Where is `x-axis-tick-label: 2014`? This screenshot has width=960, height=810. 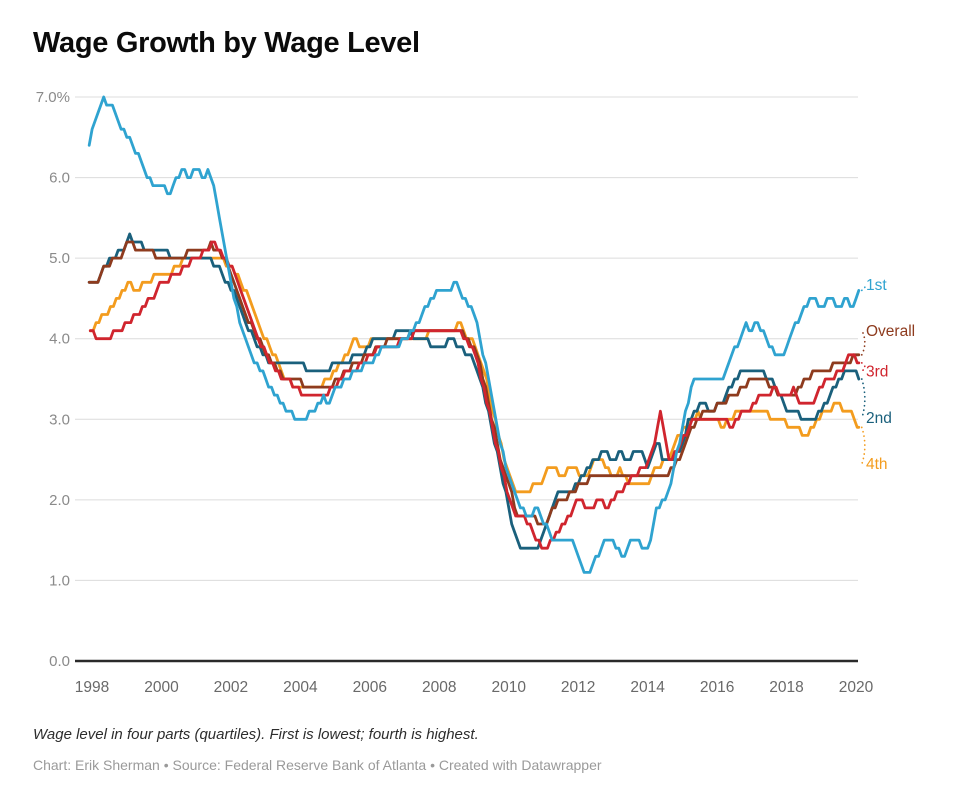
x-axis-tick-label: 2014 is located at coordinates (647, 687).